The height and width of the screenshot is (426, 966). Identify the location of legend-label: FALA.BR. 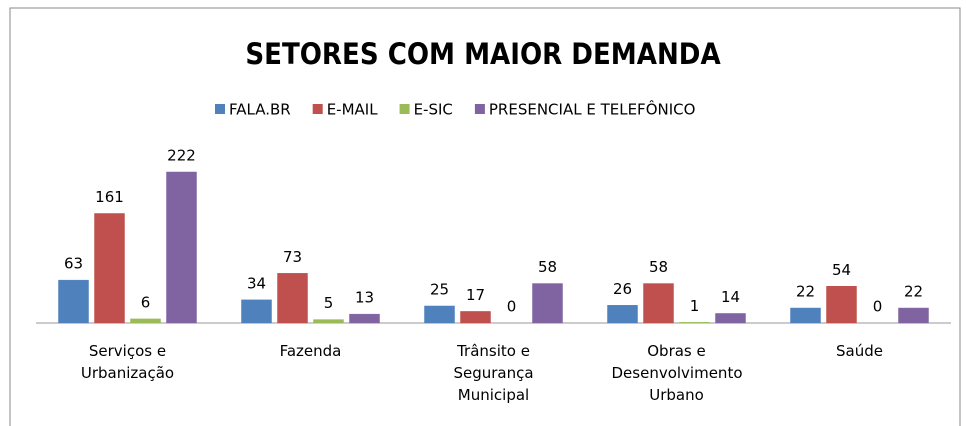
(260, 110).